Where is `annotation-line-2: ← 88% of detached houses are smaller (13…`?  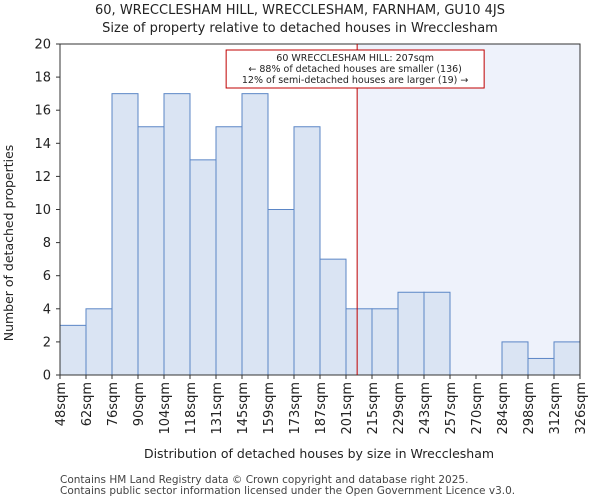
annotation-line-2: ← 88% of detached houses are smaller (13… is located at coordinates (354, 69).